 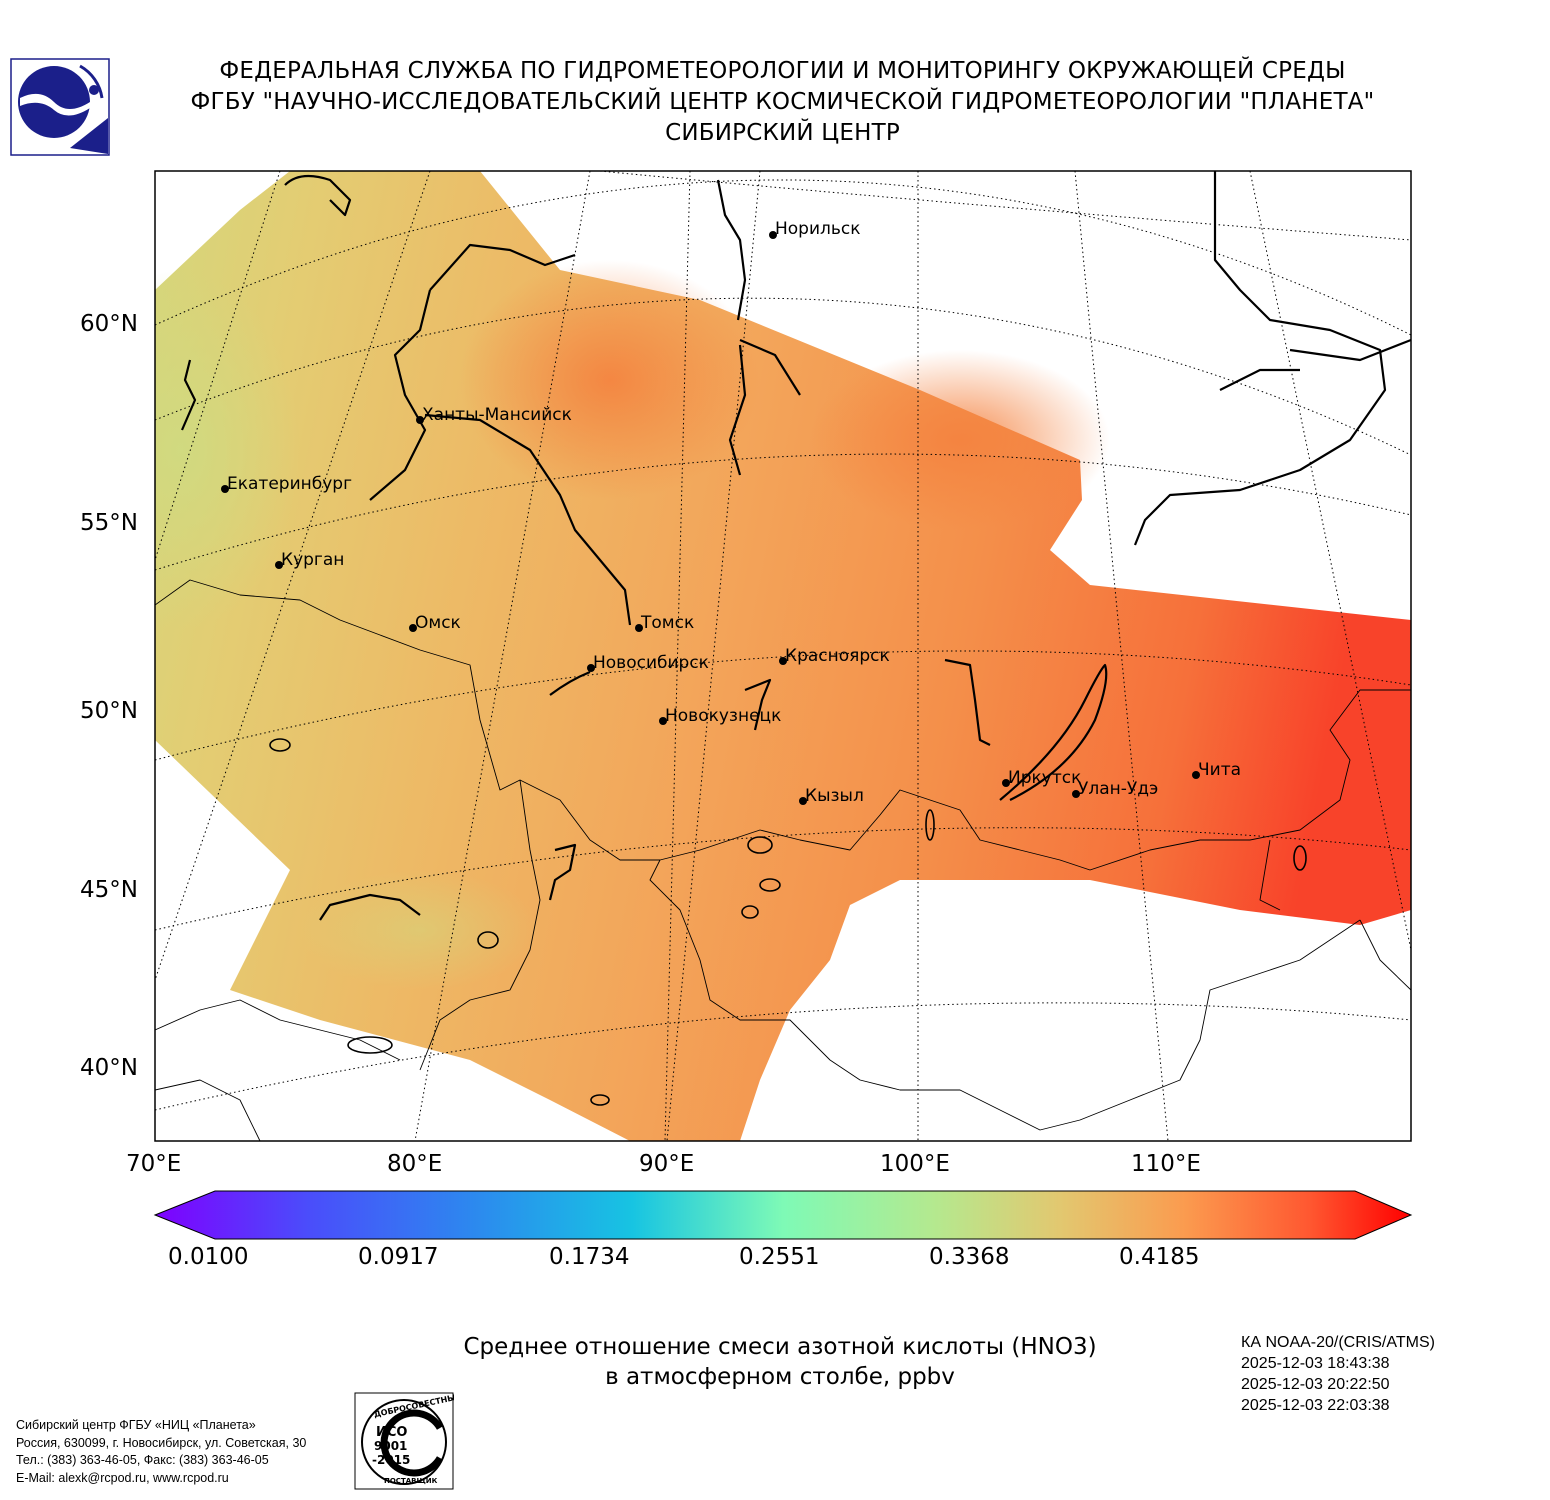 I want to click on footer-email: E-Mail: alexk@rcpod.ru, www.rcpod.ru, so click(x=122, y=1477).